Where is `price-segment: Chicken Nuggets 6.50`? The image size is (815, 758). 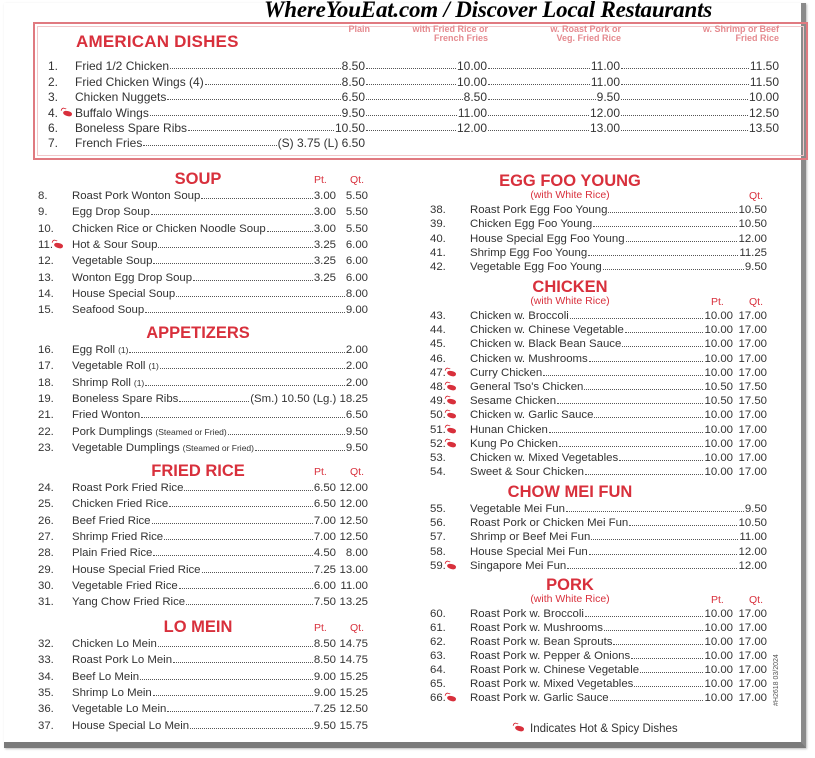
price-segment: Chicken Nuggets 6.50 is located at coordinates (220, 97).